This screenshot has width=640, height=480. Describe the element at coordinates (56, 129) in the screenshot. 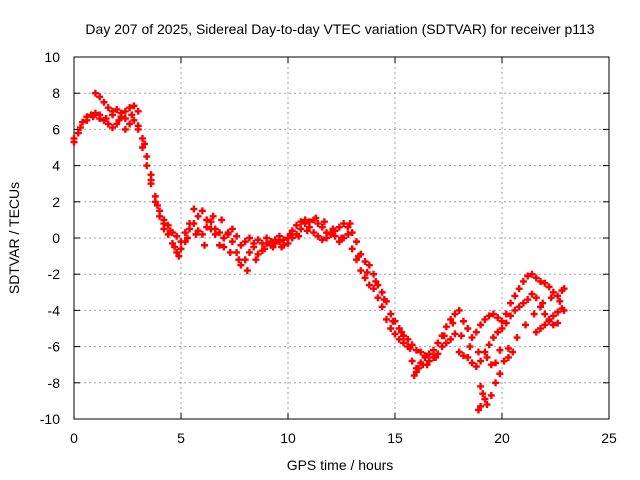

I see `y-tick-label: 6` at that location.